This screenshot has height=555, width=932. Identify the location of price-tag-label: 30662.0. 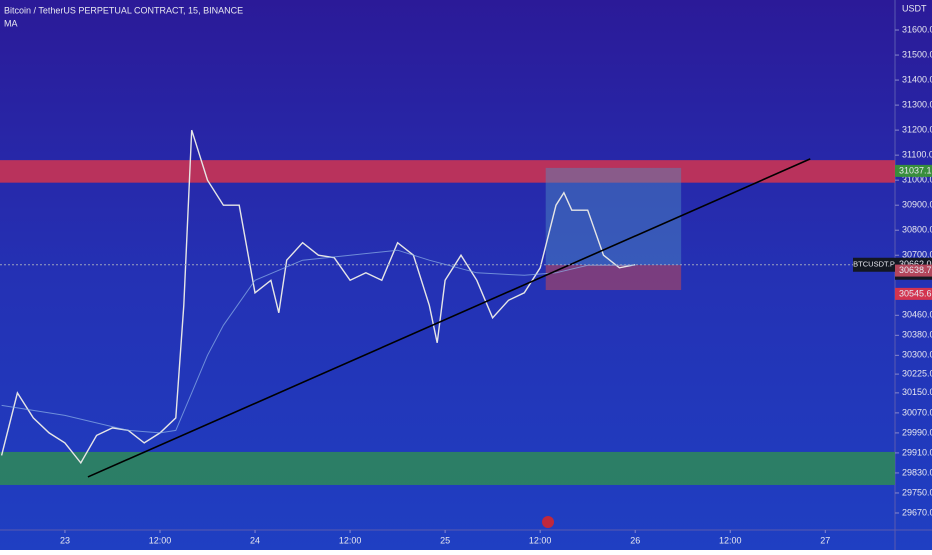
(915, 264).